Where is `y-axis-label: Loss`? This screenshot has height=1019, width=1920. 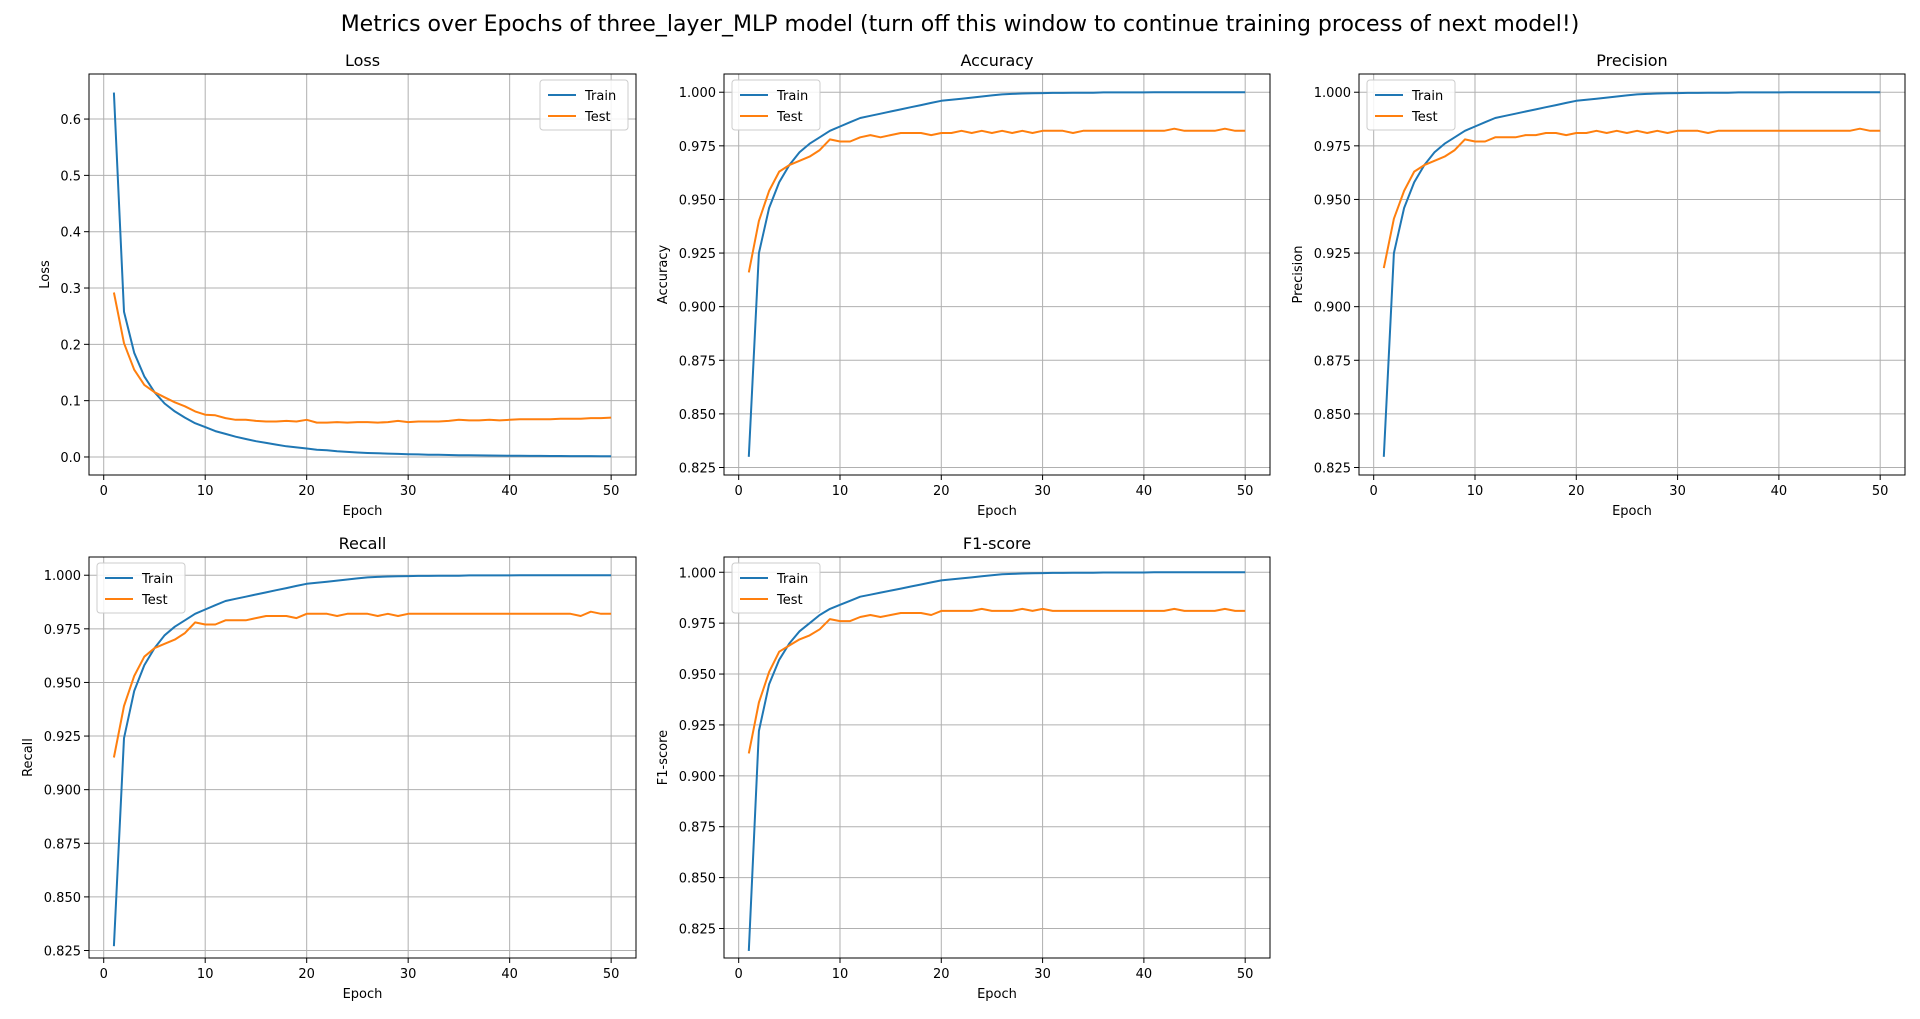 y-axis-label: Loss is located at coordinates (45, 274).